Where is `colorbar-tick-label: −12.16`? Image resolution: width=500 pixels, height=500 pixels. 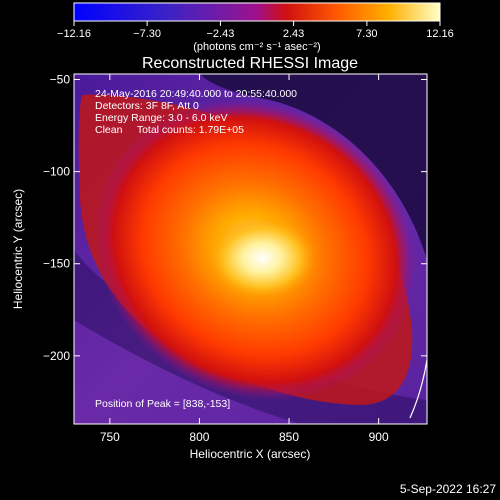 colorbar-tick-label: −12.16 is located at coordinates (74, 34).